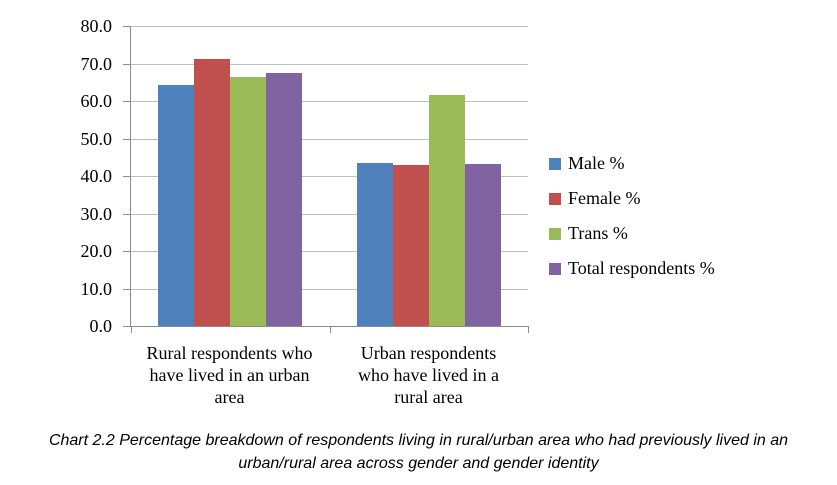 Image resolution: width=837 pixels, height=485 pixels. Describe the element at coordinates (598, 233) in the screenshot. I see `legend-label: Trans %` at that location.